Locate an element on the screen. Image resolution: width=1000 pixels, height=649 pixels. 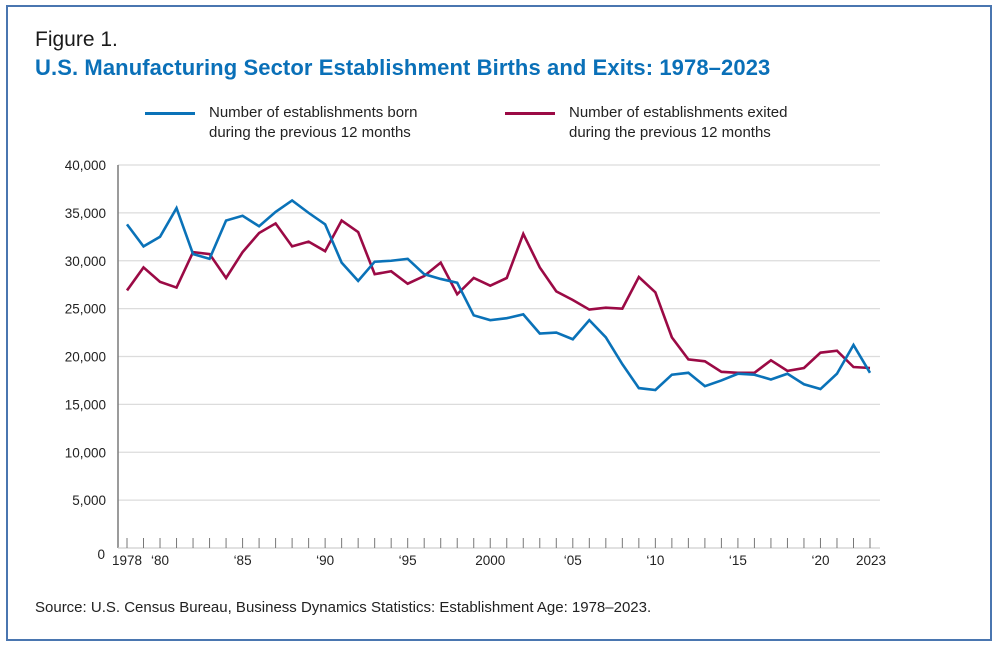
x-tick-label: ‘80 is located at coordinates (160, 560).